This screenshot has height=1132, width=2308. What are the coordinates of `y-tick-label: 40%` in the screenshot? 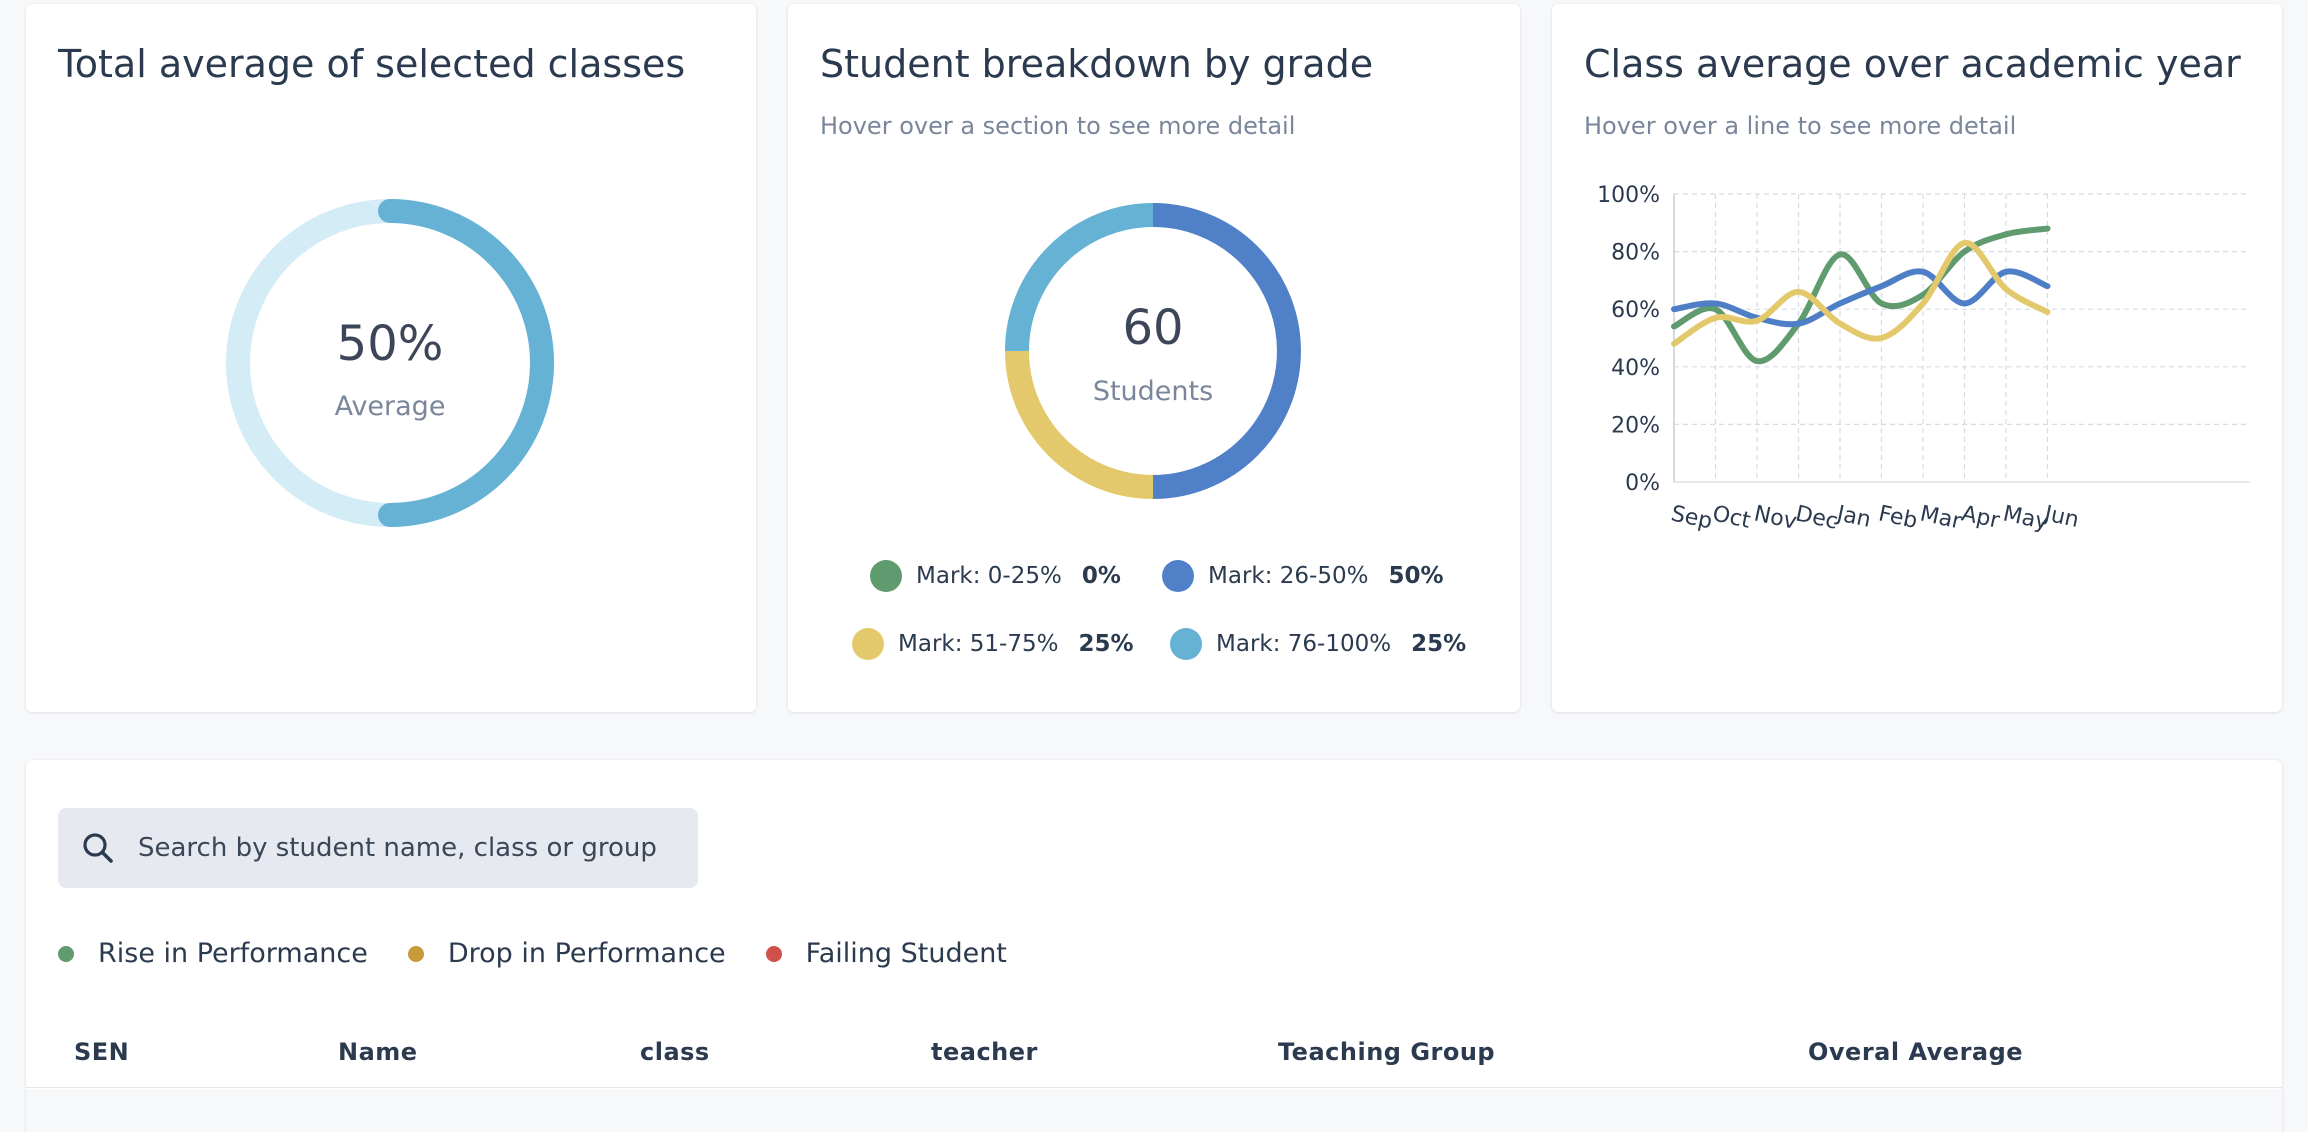 It's located at (1635, 368).